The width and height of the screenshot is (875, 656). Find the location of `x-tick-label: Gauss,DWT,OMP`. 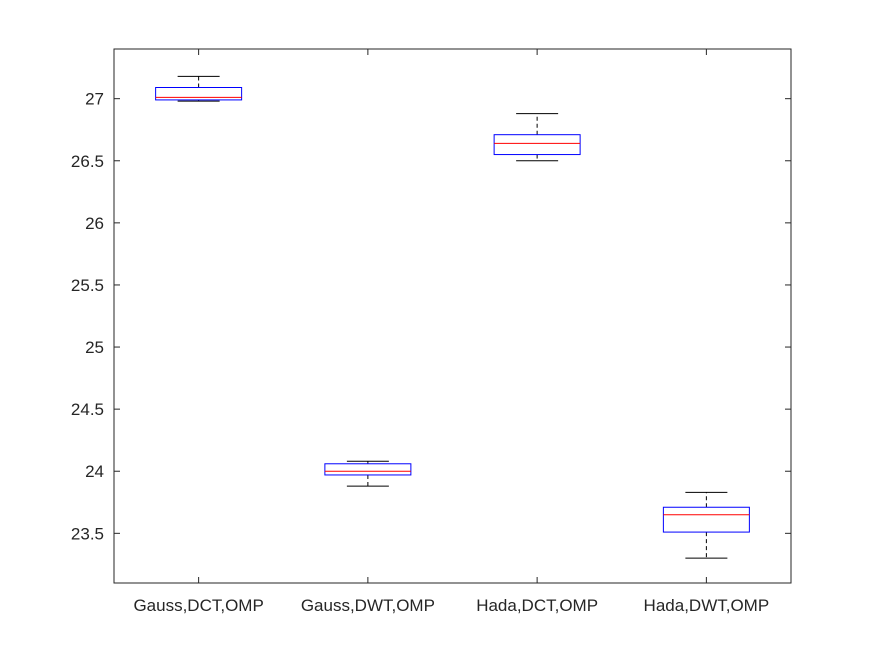

x-tick-label: Gauss,DWT,OMP is located at coordinates (368, 605).